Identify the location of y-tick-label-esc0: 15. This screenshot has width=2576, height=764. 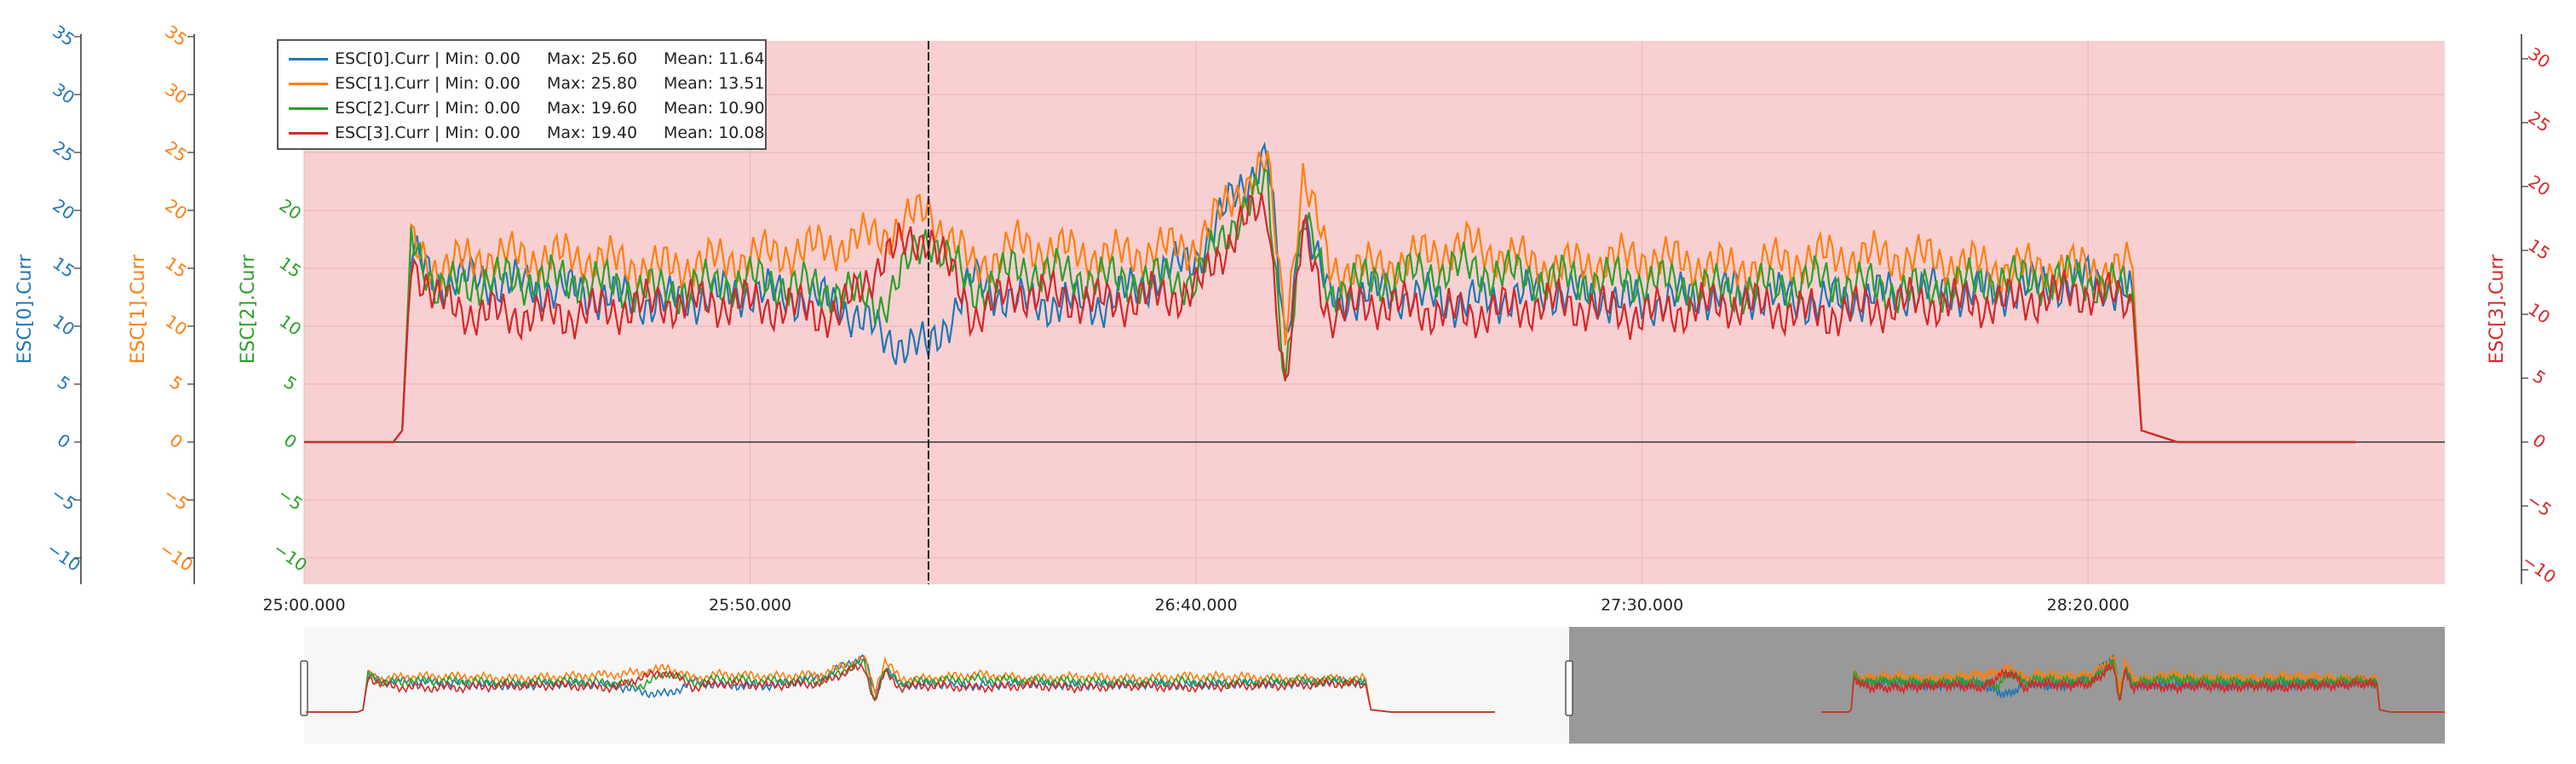
(64, 267).